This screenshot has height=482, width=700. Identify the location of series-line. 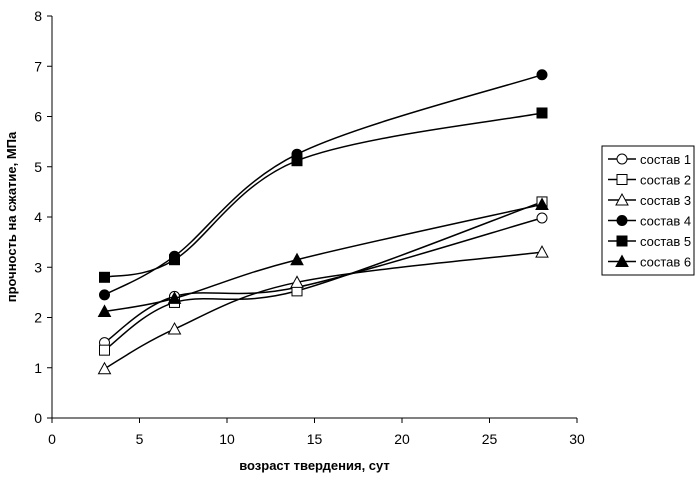
(323, 258).